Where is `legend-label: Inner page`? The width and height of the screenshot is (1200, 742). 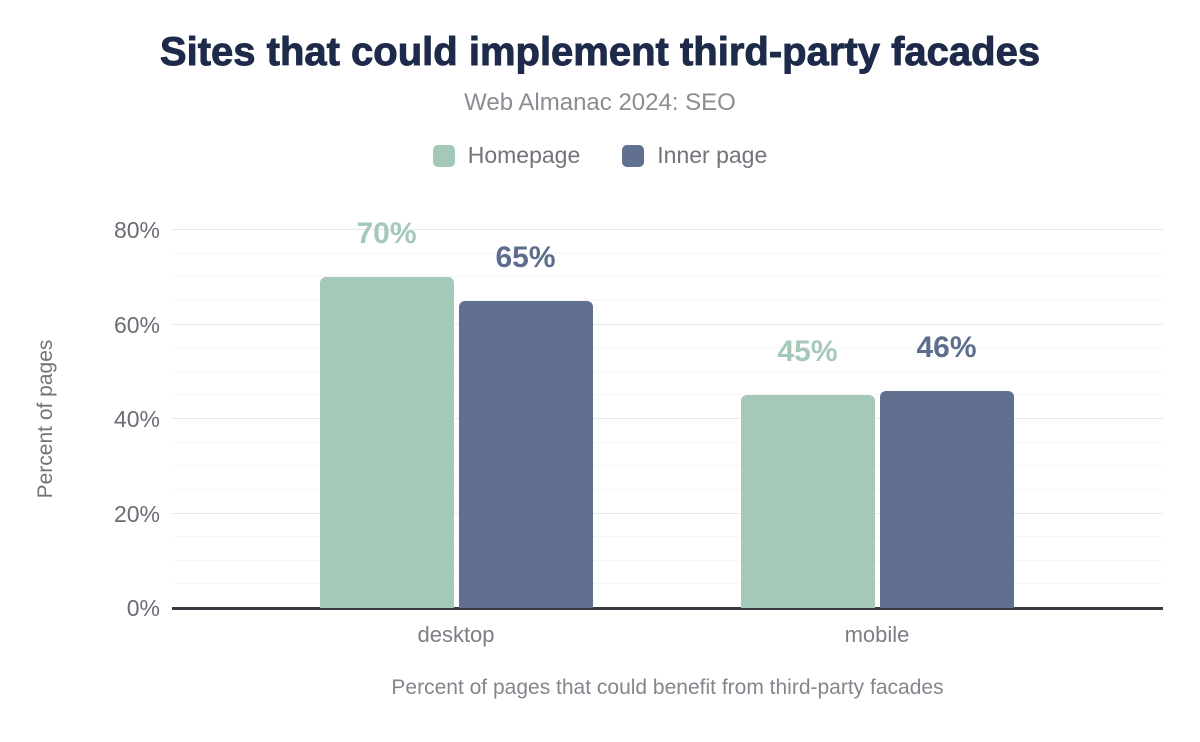 legend-label: Inner page is located at coordinates (712, 155).